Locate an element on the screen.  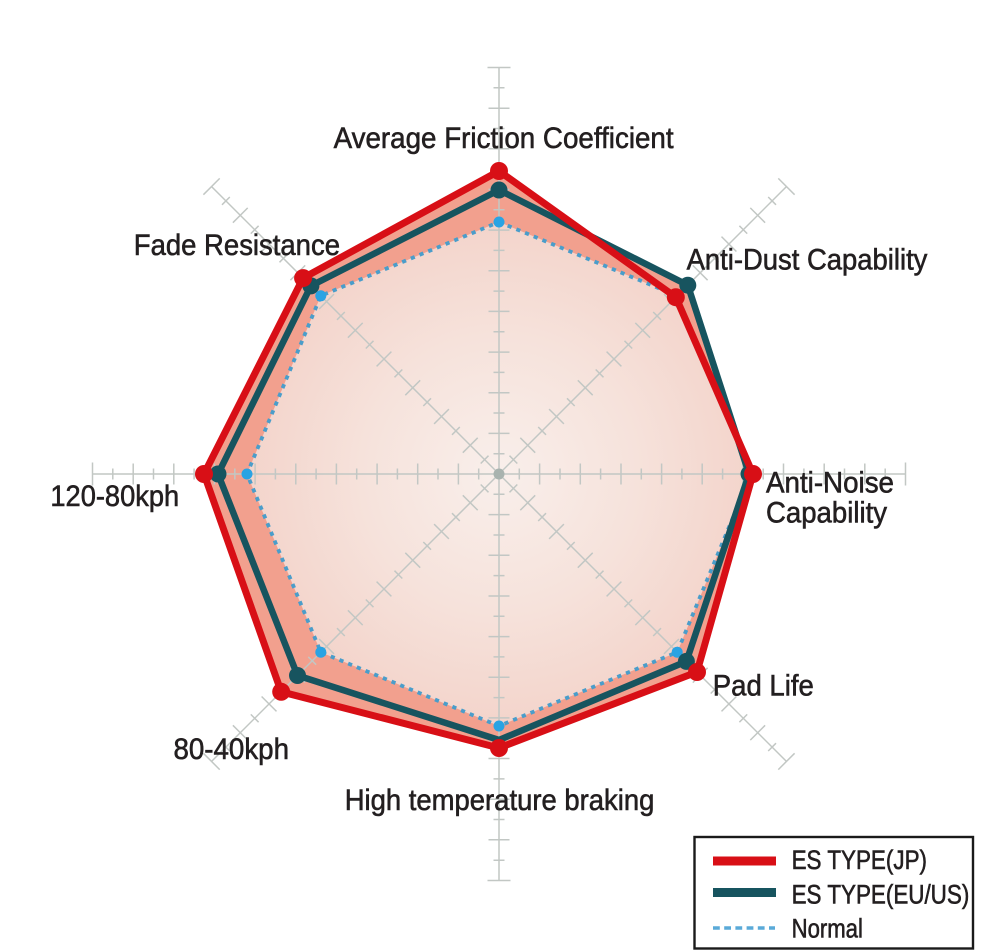
svg-text: 80-40kph is located at coordinates (232, 749).